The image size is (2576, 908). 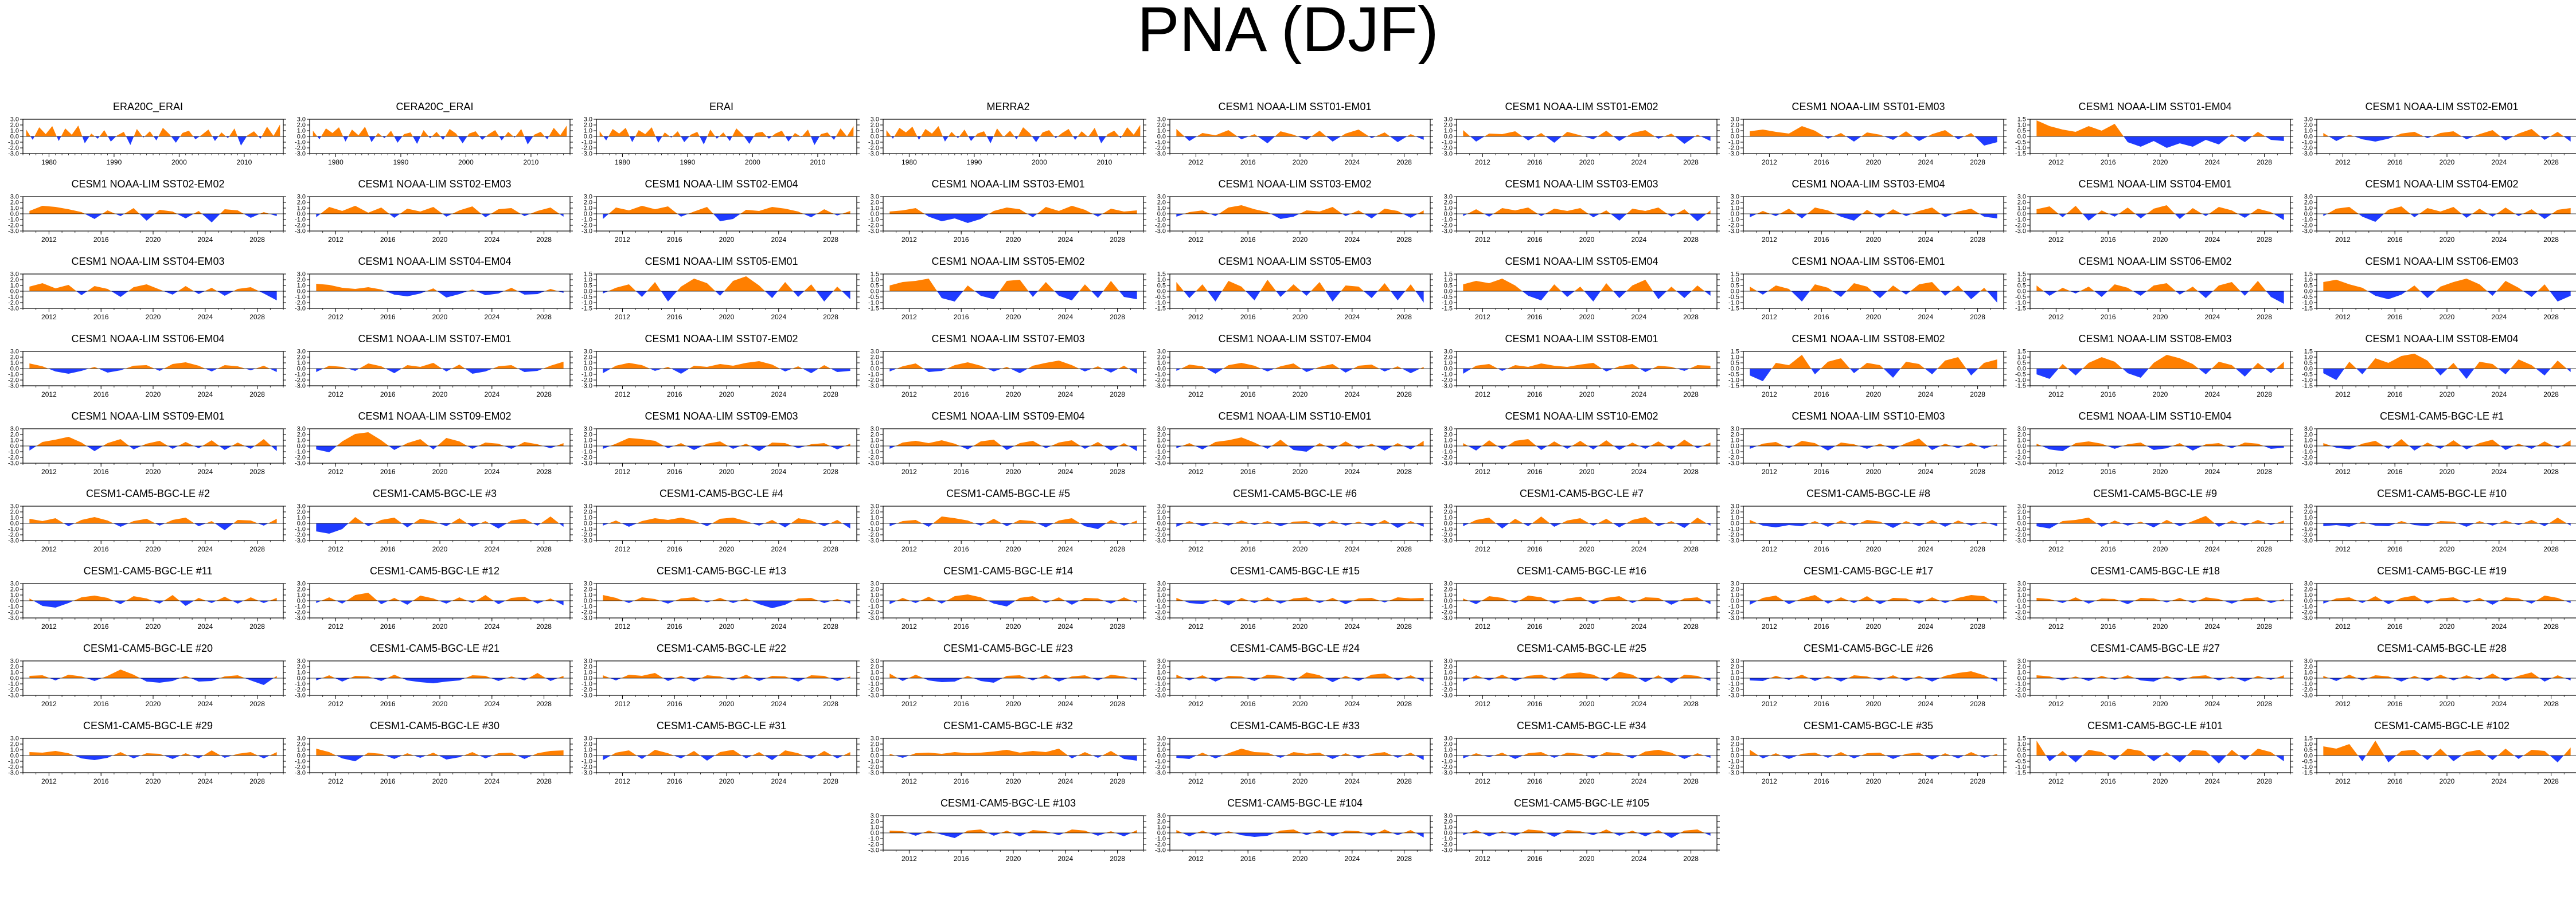 What do you see at coordinates (2021, 142) in the screenshot?
I see `y-tick-label: -0.5` at bounding box center [2021, 142].